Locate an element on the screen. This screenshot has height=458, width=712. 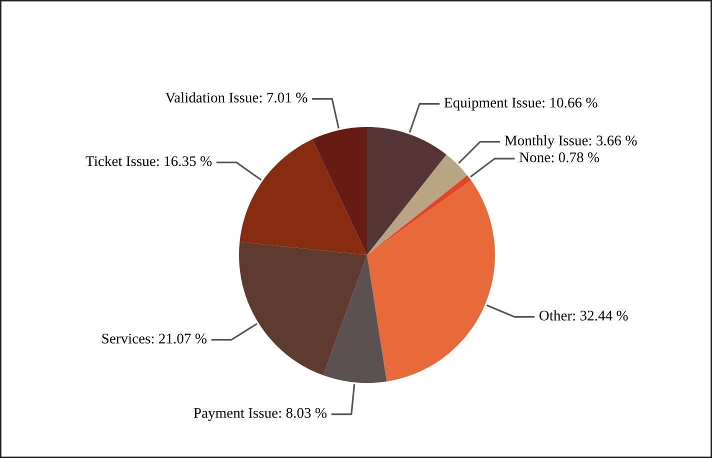
slice-label: Payment Issue: 8.03 % is located at coordinates (260, 414).